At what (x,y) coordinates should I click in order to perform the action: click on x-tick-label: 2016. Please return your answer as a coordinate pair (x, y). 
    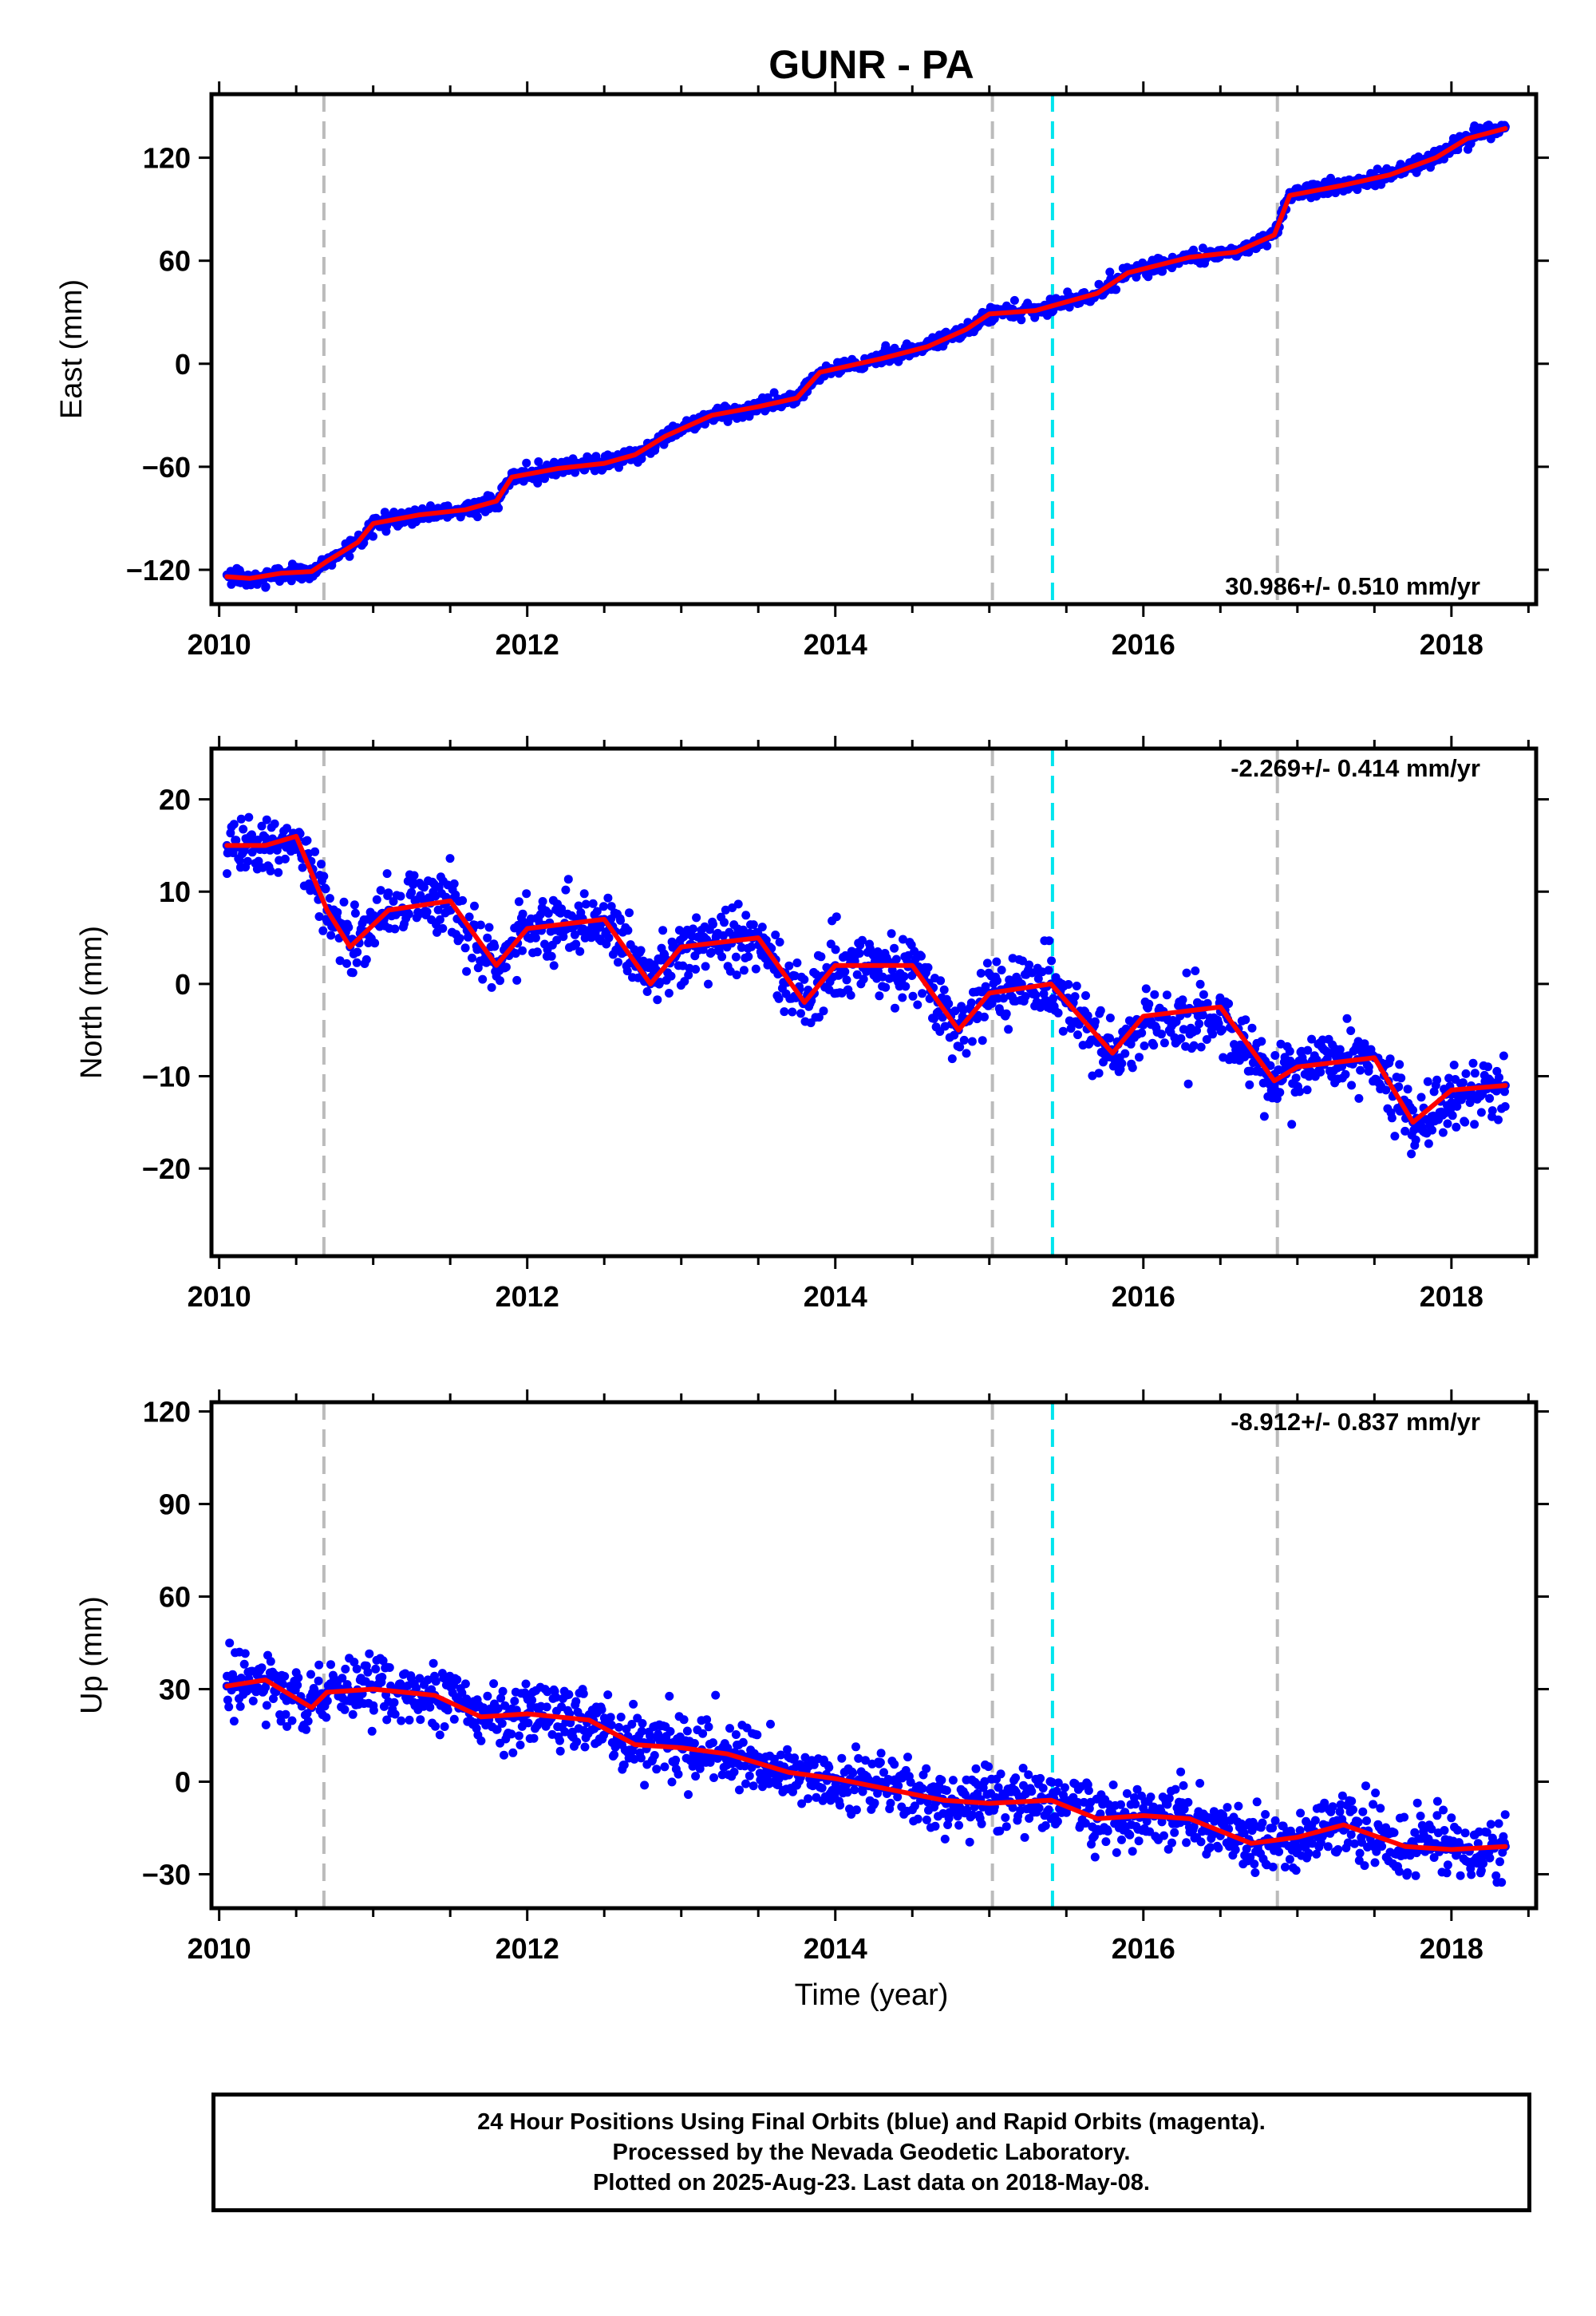
    Looking at the image, I should click on (1143, 1296).